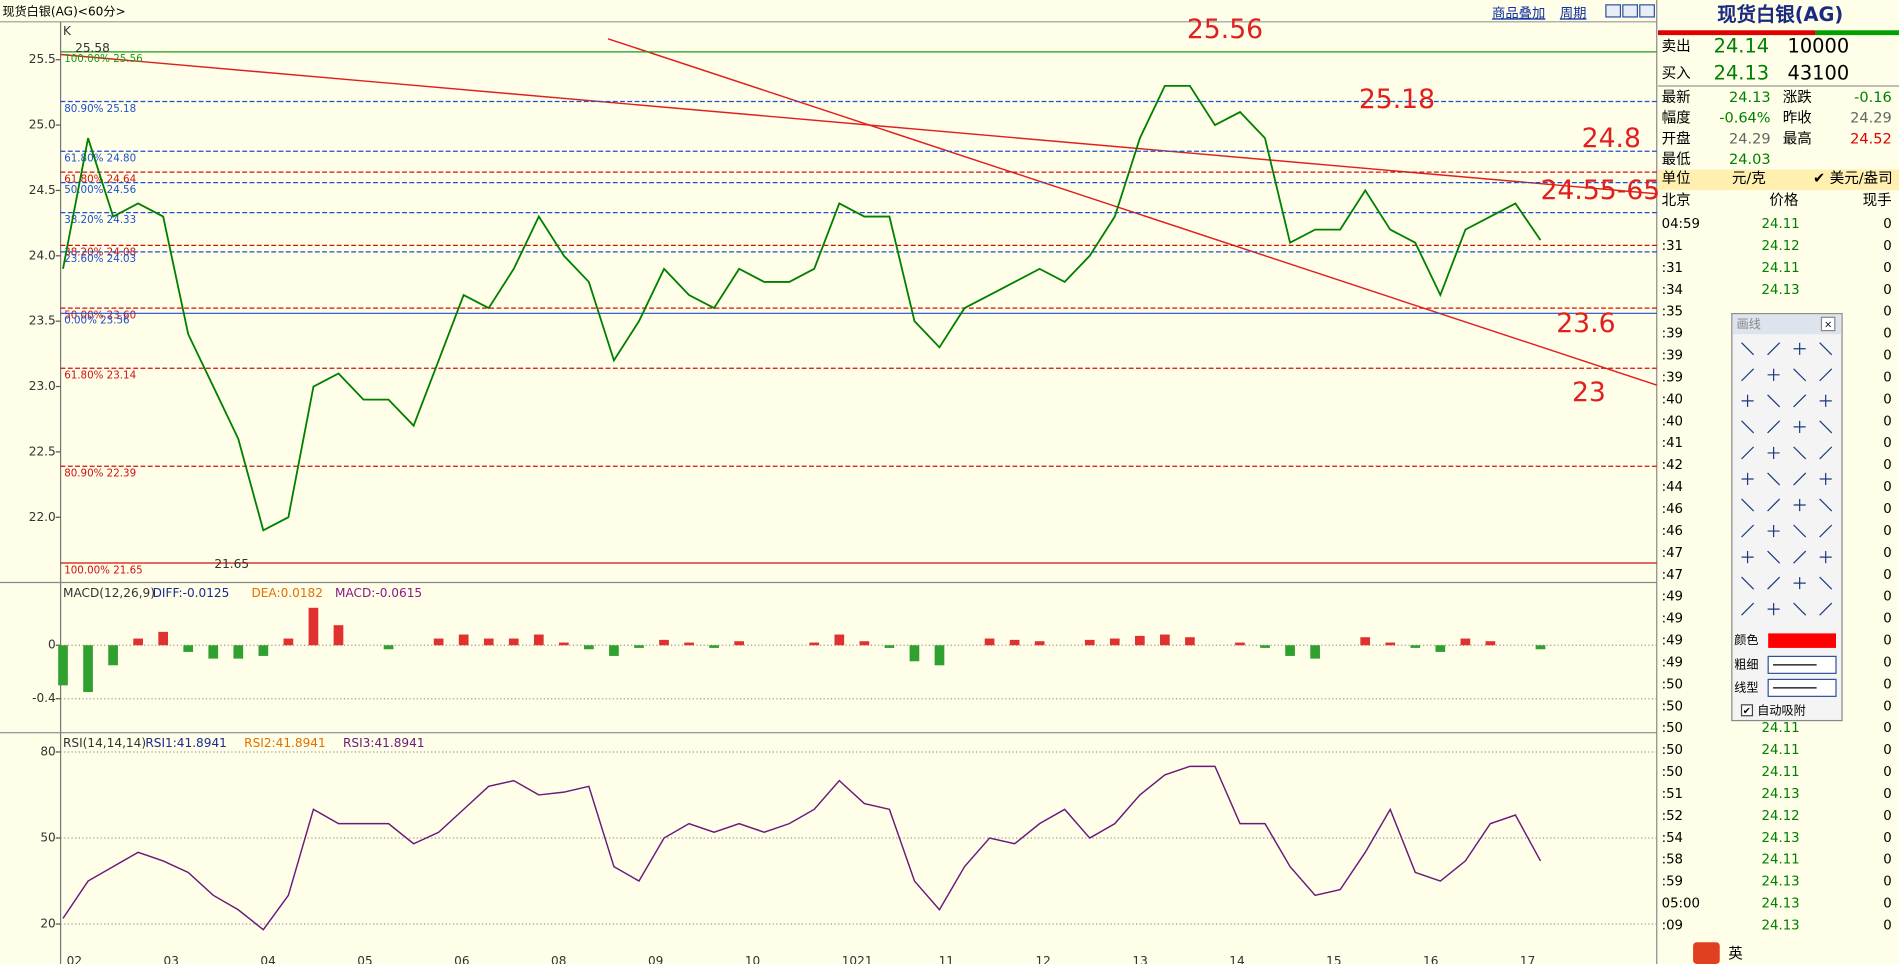  I want to click on overlay-link: 商品叠加, so click(1518, 13).